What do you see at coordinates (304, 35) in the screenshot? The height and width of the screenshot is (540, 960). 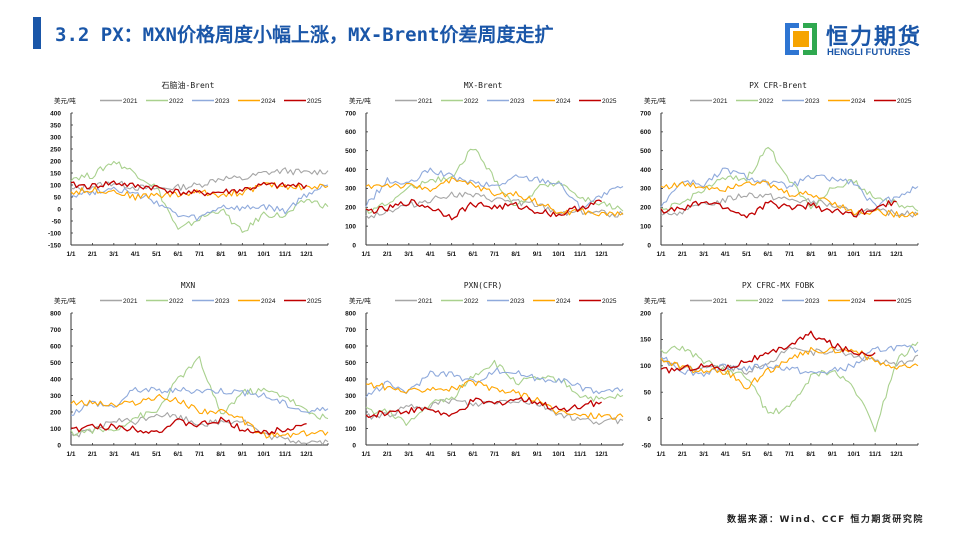 I see `page-title: 3.2 PX：MXN价格周度小幅上涨，MX-Brent价差周度走扩` at bounding box center [304, 35].